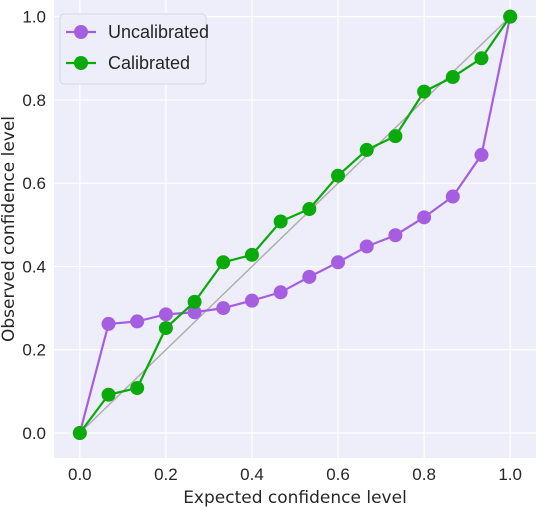 The image size is (548, 519). I want to click on x-tick-label: 0.8, so click(424, 474).